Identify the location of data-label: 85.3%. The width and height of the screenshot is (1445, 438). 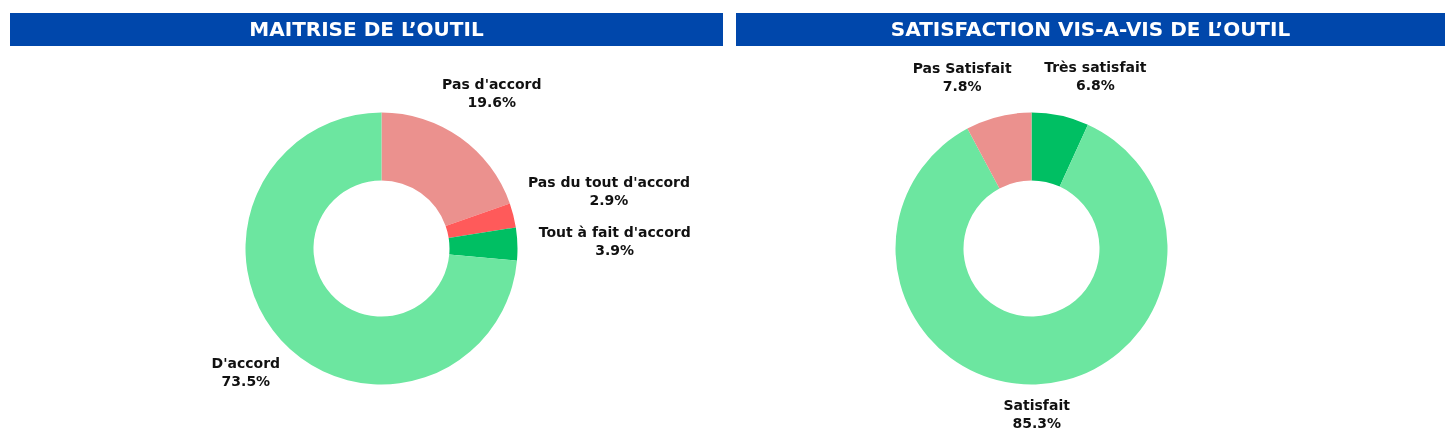
(1036, 422).